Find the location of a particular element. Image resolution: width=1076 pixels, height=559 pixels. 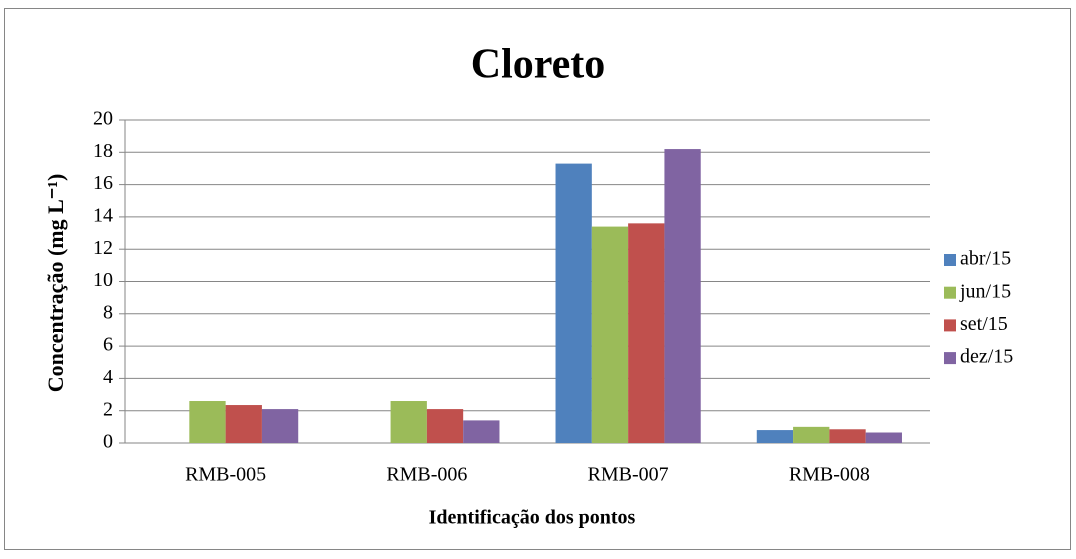

x-tick-label: RMB-008 is located at coordinates (829, 475).